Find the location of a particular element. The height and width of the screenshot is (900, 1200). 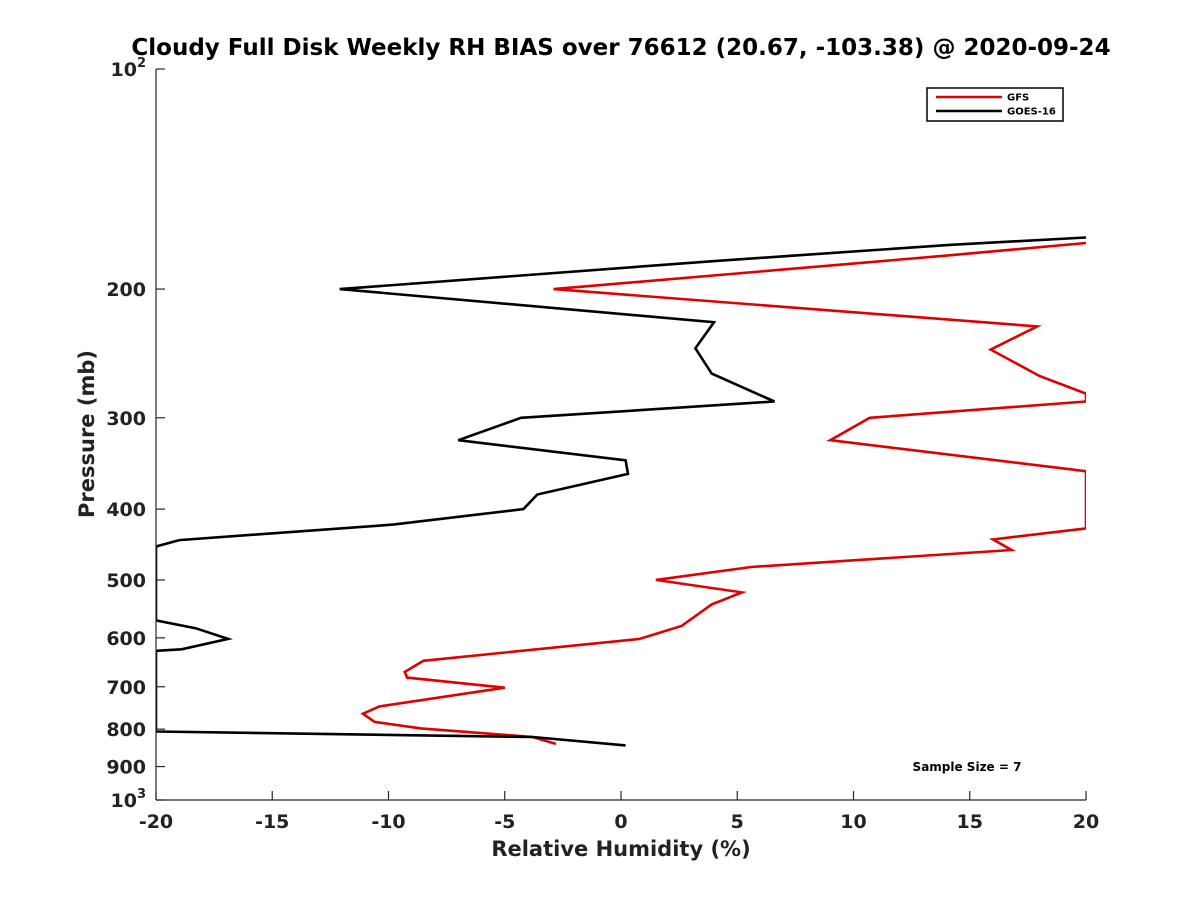

sample-size-annotation: Sample Size = 7 is located at coordinates (967, 767).